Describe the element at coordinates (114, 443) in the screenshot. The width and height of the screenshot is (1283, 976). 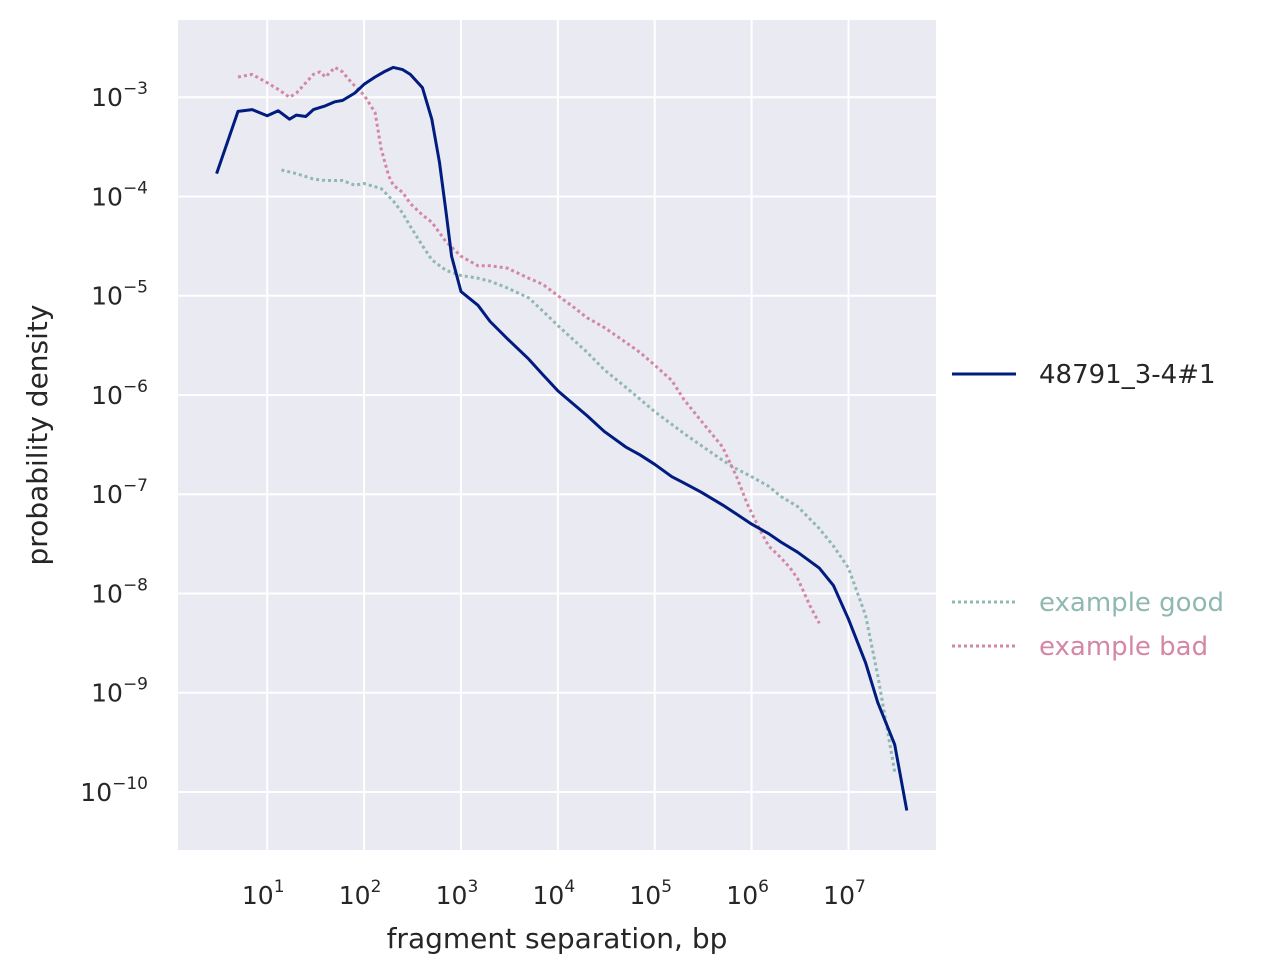
I see `y-tick-labels: 10⁻³ 10⁻⁴ 10⁻⁵ 10⁻⁶ 10⁻⁷ 10⁻⁸ 10⁻⁹ 10⁻¹⁰` at that location.